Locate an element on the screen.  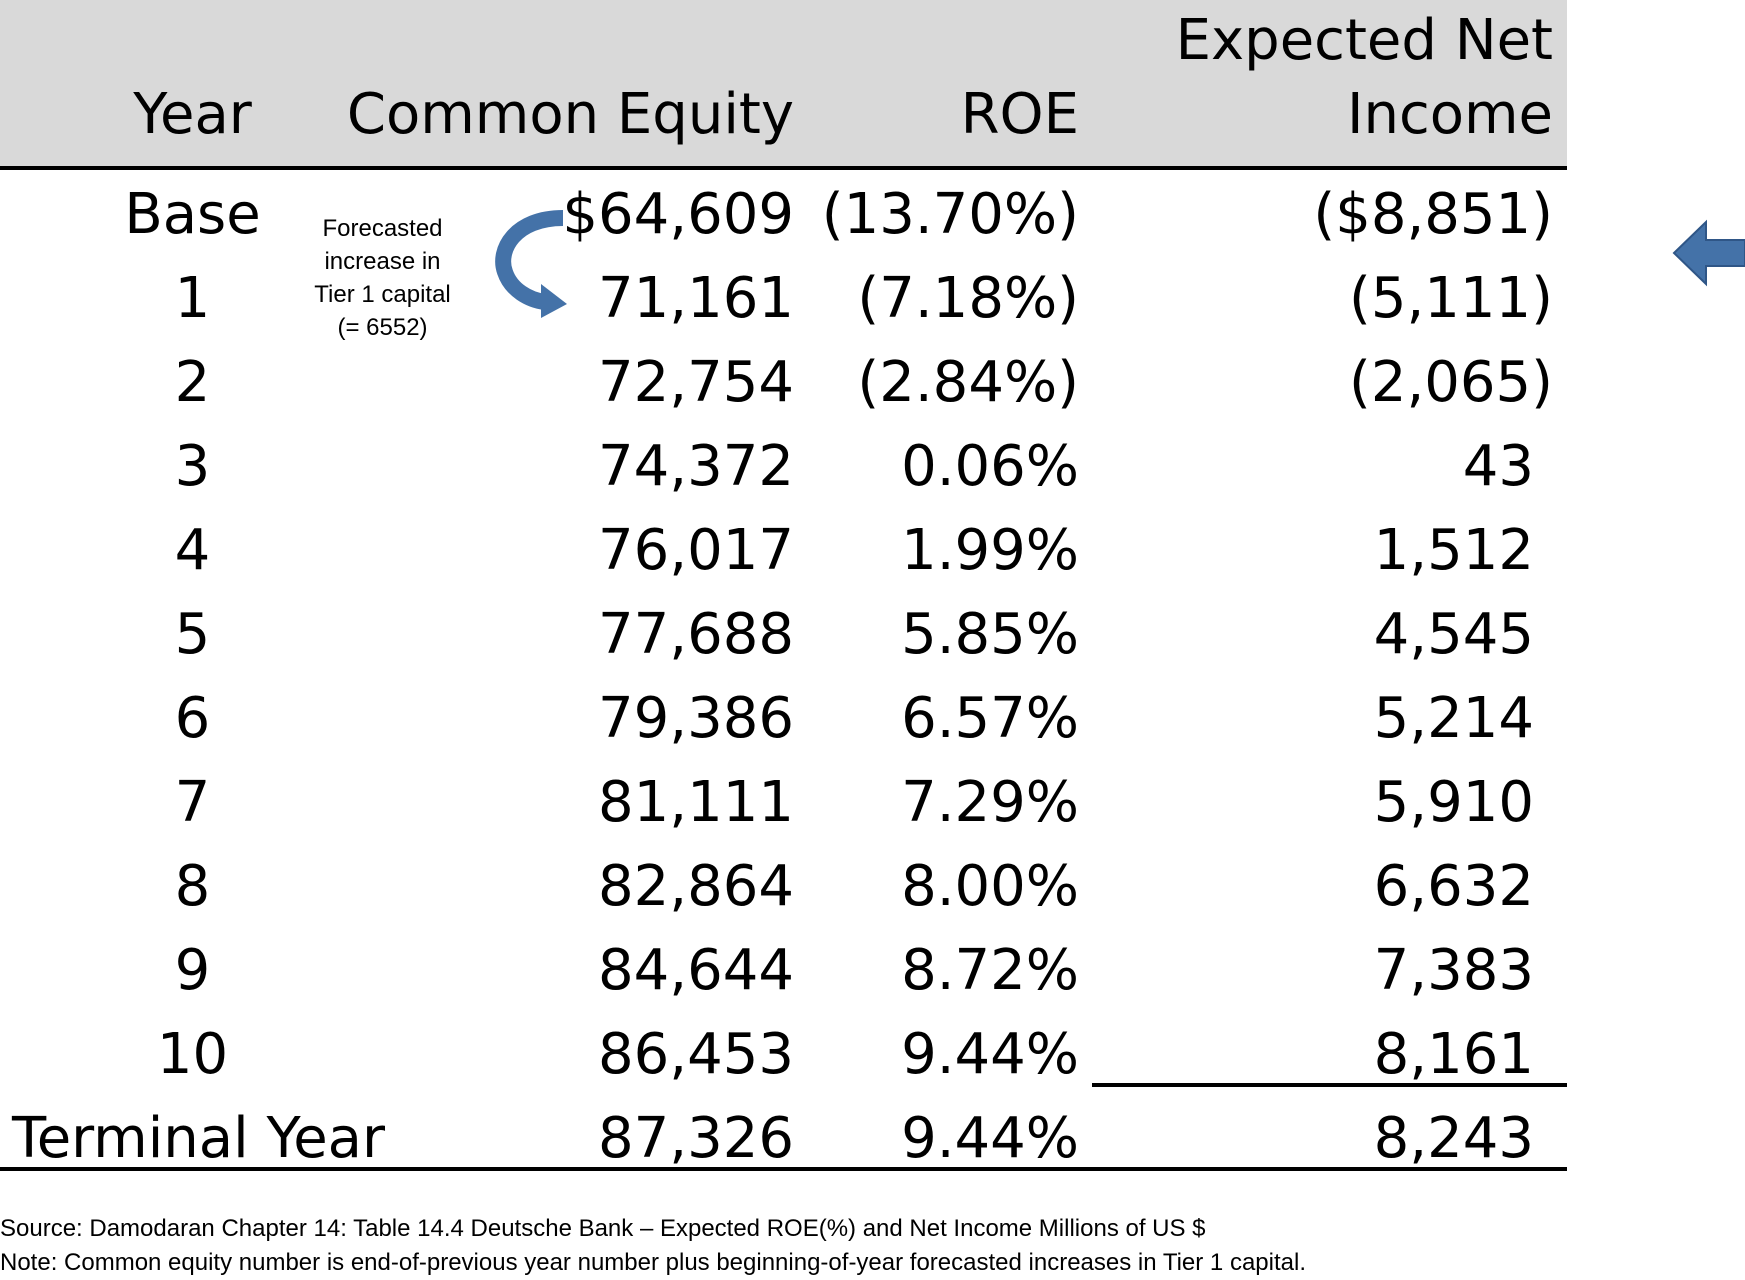
table-row: 7 81,111 7.29% 5,910 is located at coordinates (783, 800).